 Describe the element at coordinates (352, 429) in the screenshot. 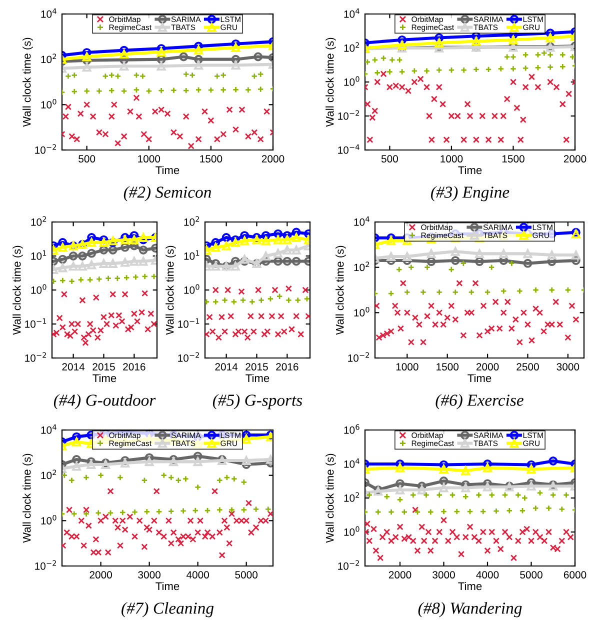

I see `y-tick-label: 10$^{6}$` at that location.